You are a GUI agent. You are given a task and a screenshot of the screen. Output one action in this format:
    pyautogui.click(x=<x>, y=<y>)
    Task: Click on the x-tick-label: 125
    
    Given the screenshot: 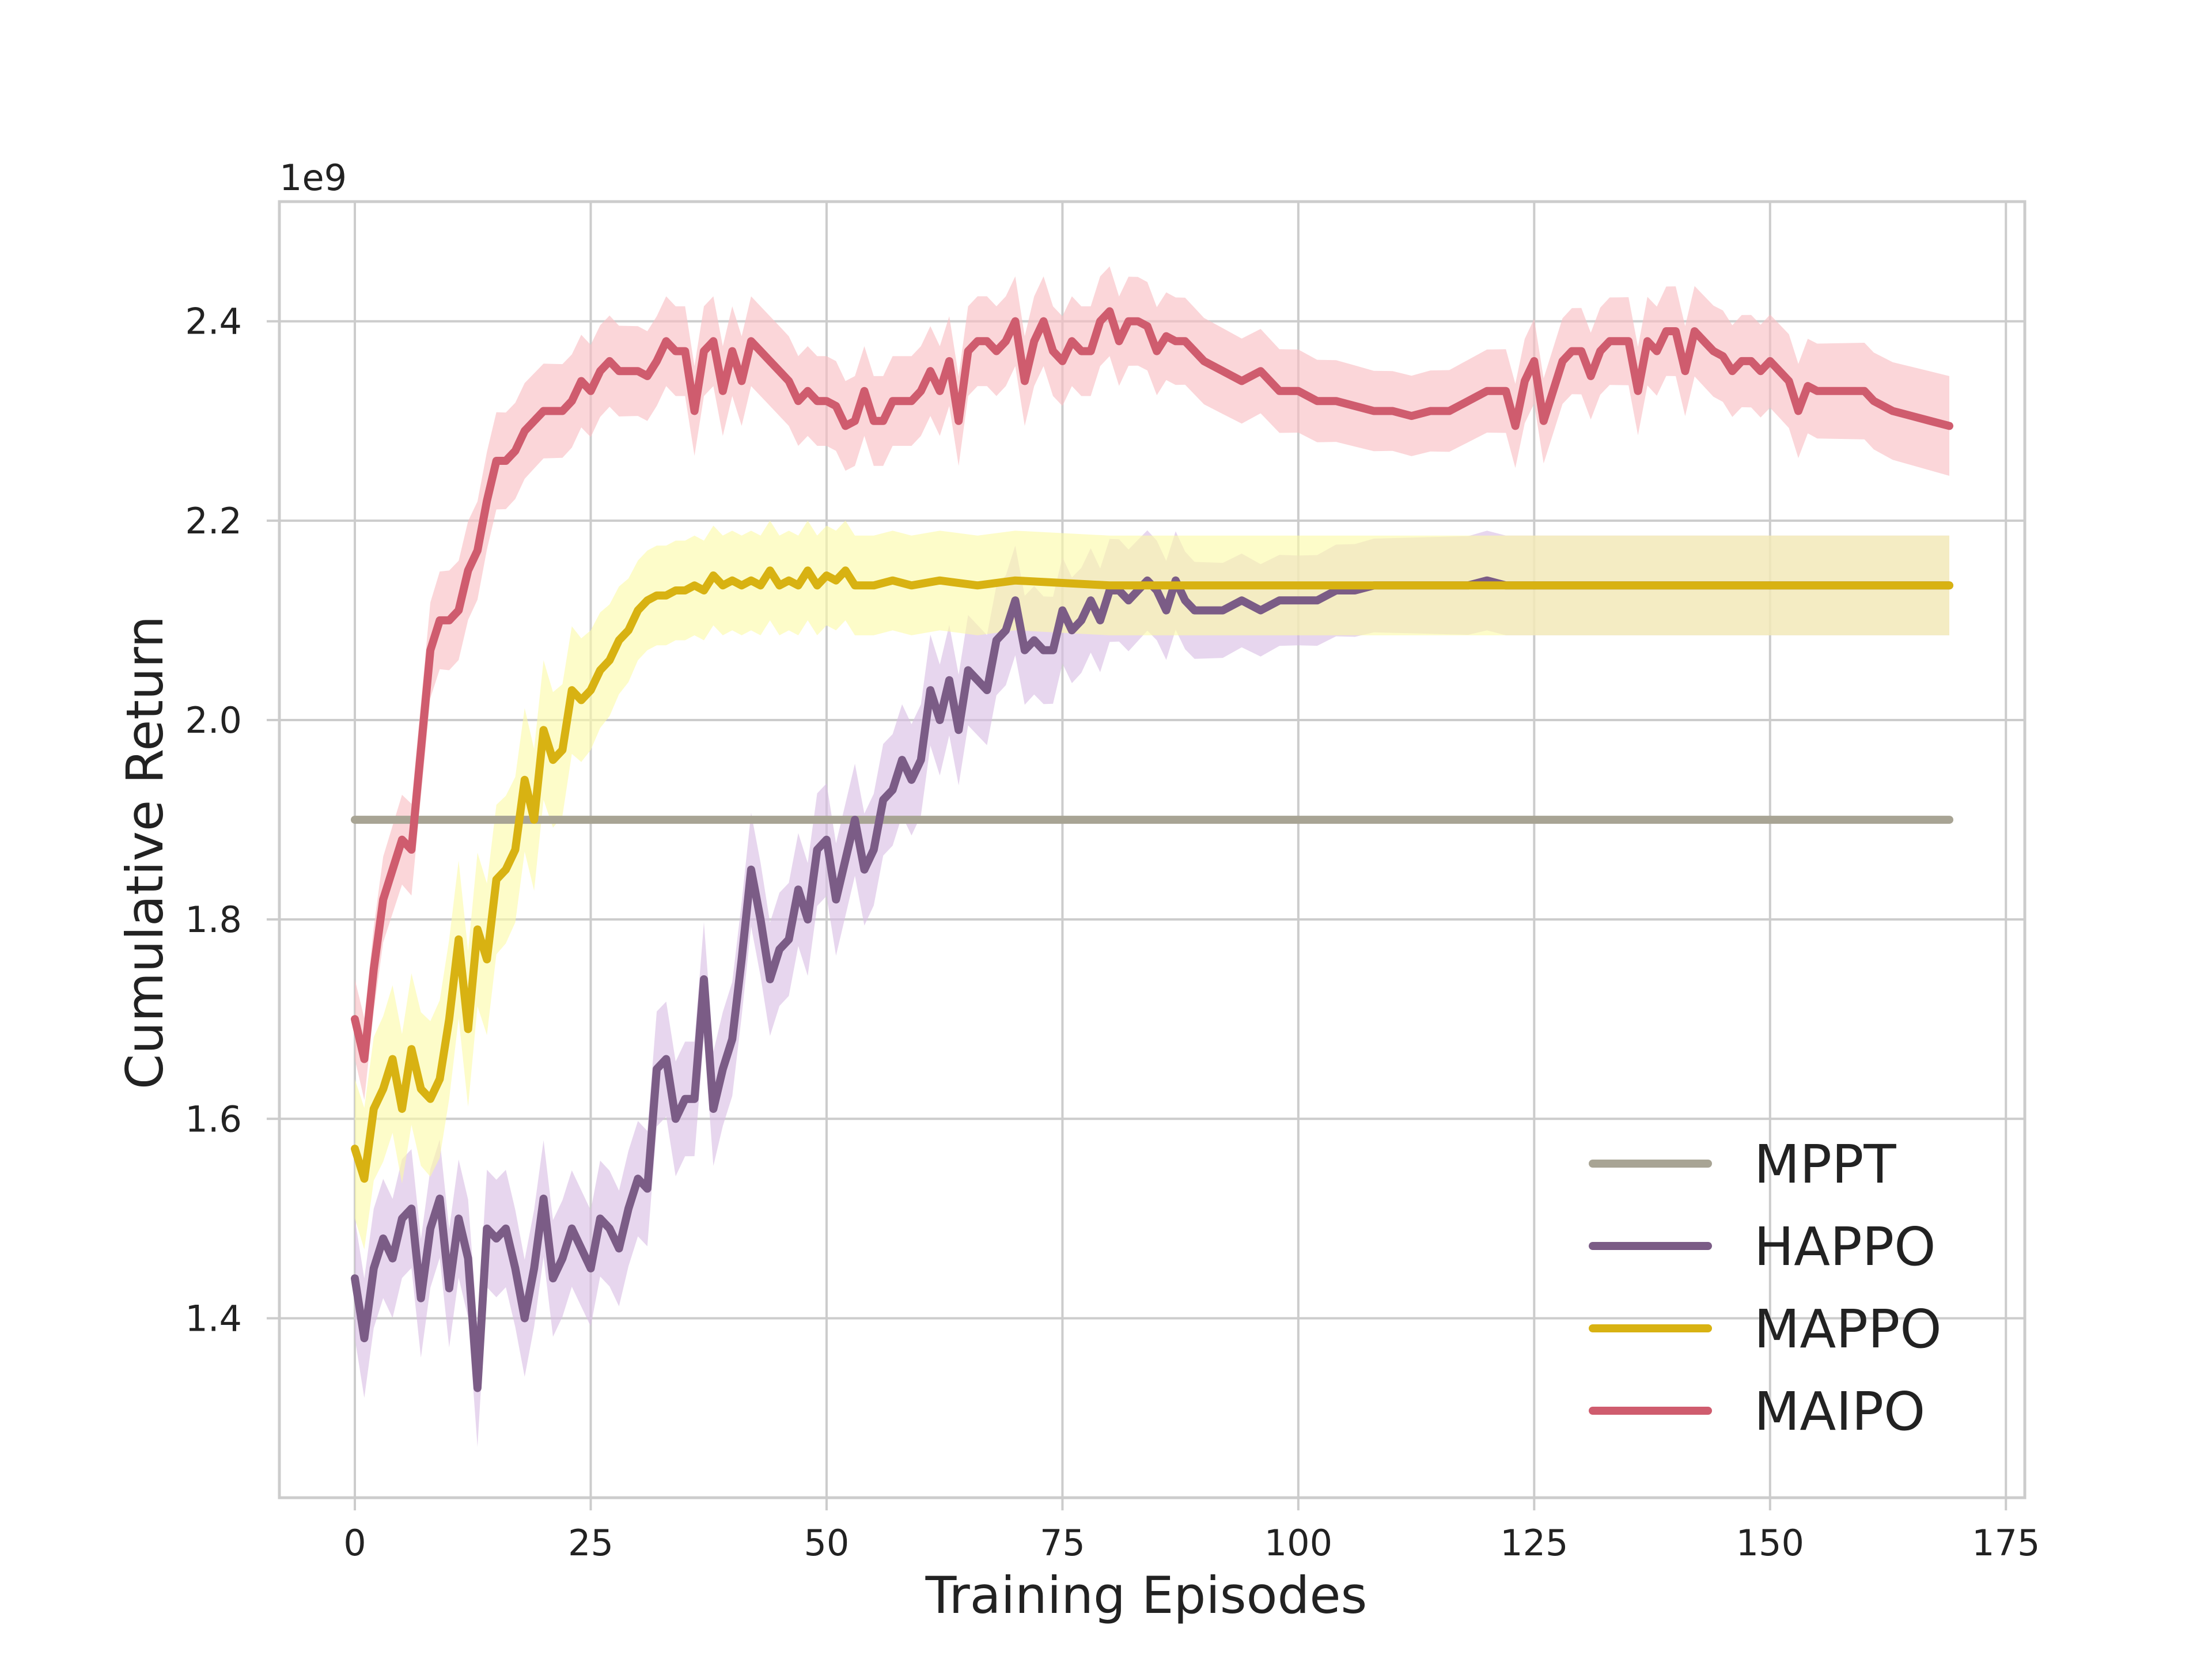 What is the action you would take?
    pyautogui.click(x=1534, y=1543)
    